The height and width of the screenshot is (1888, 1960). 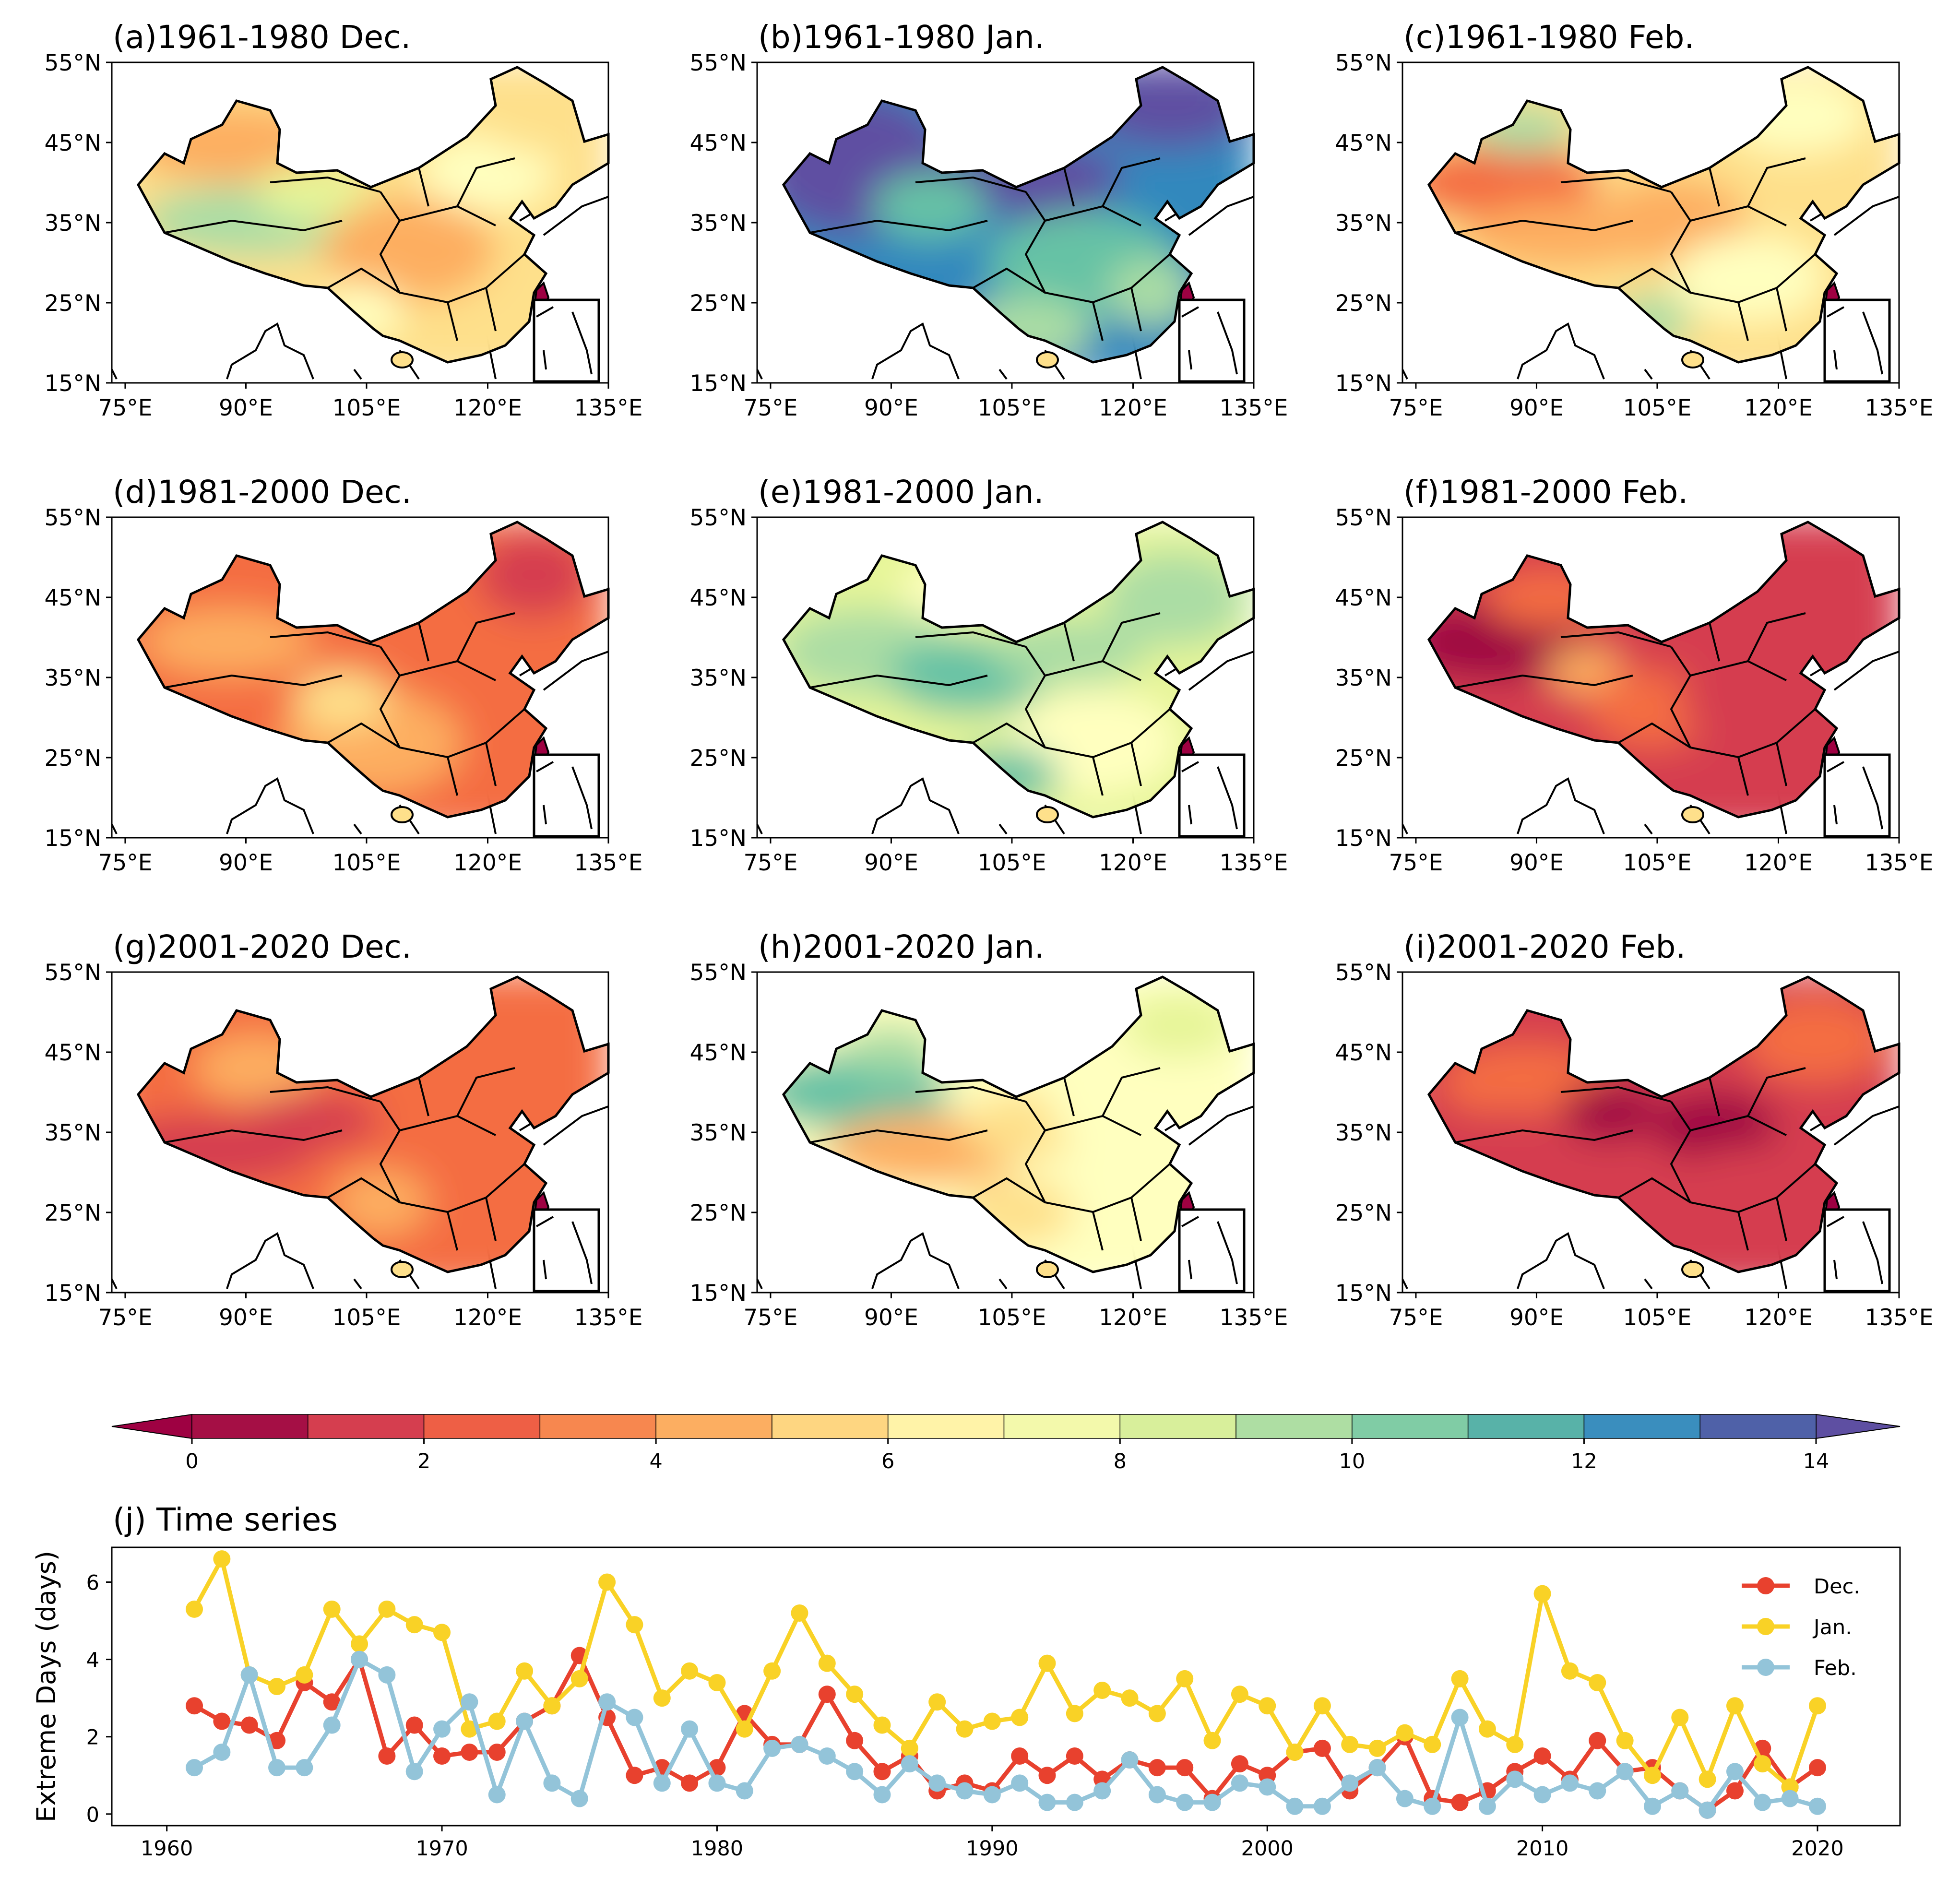 I want to click on province-boundaries, so click(x=990, y=1159).